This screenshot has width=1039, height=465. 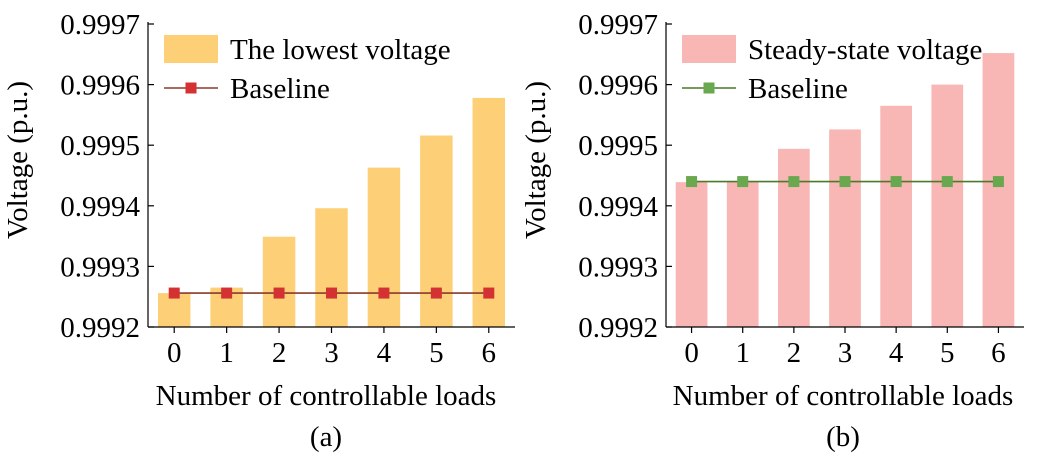 I want to click on legend-label: The lowest voltage, so click(x=340, y=50).